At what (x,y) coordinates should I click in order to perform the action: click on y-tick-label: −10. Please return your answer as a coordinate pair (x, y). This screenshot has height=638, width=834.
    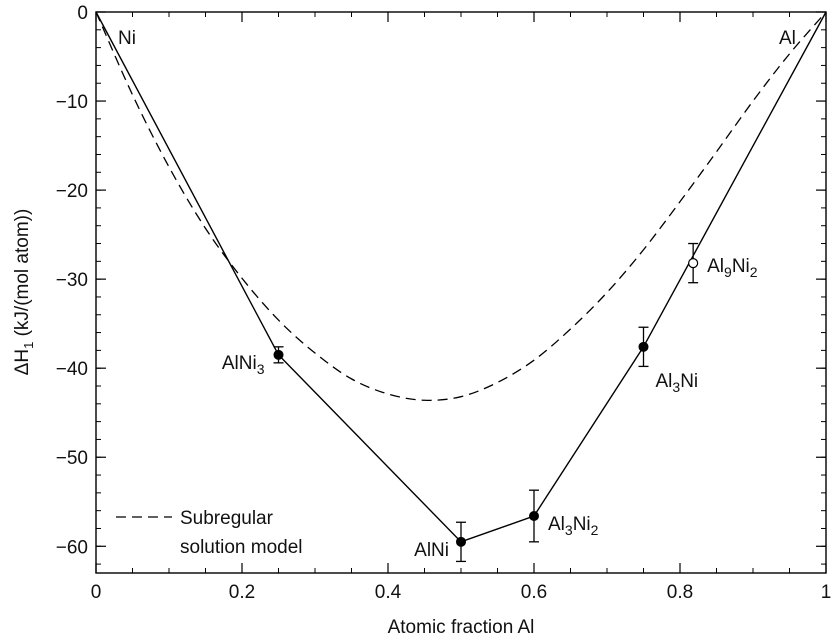
    Looking at the image, I should click on (72, 102).